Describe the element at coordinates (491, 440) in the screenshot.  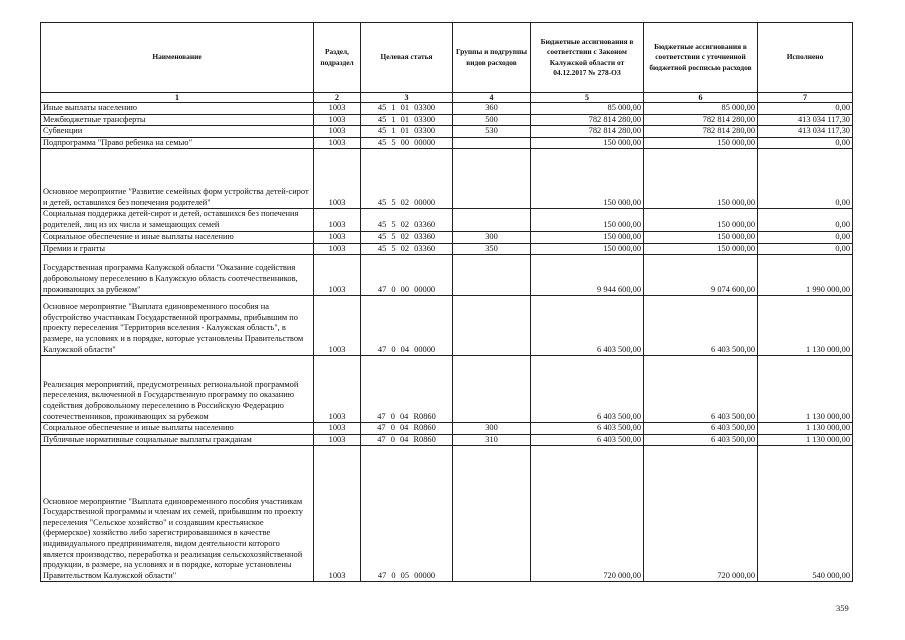
I see `cell-group: 310` at that location.